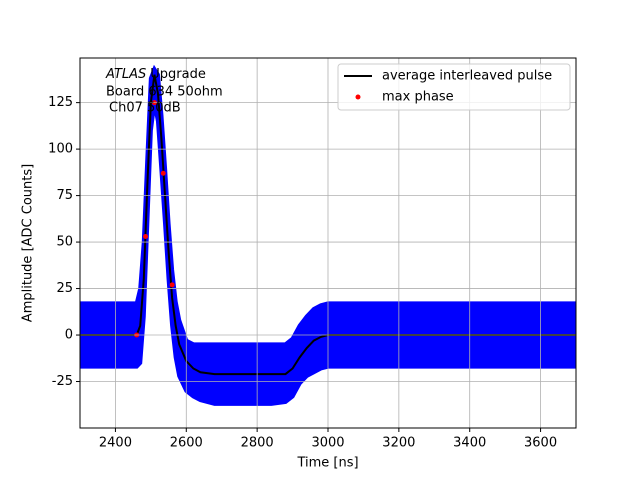 The height and width of the screenshot is (480, 640). I want to click on x-tick-label: 2800, so click(257, 443).